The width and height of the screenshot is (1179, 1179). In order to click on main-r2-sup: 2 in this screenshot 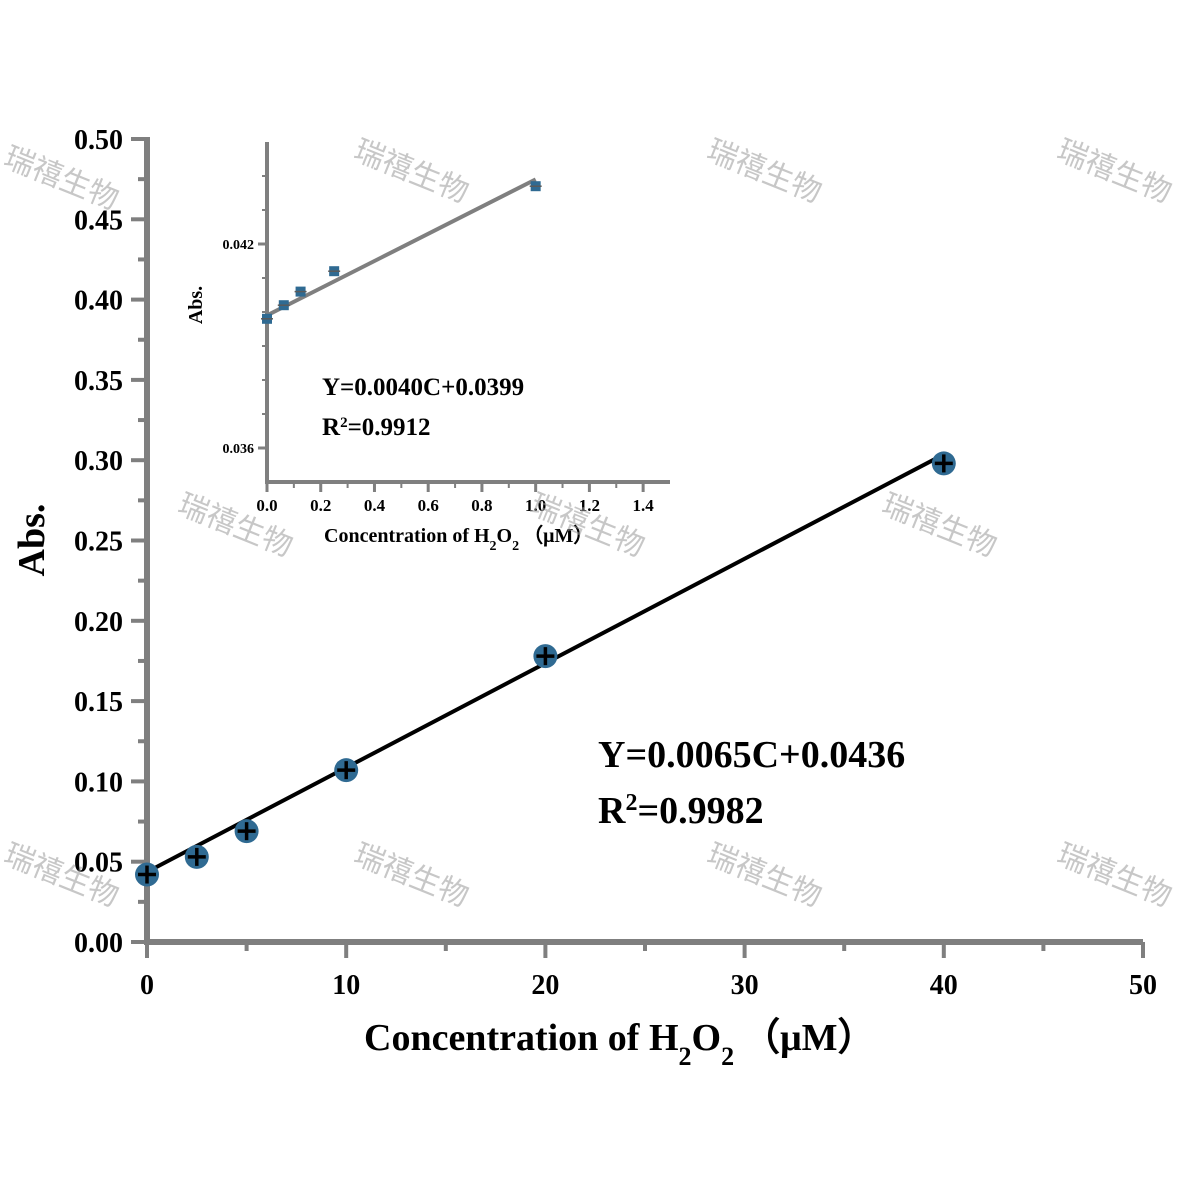, I will do `click(631, 803)`.